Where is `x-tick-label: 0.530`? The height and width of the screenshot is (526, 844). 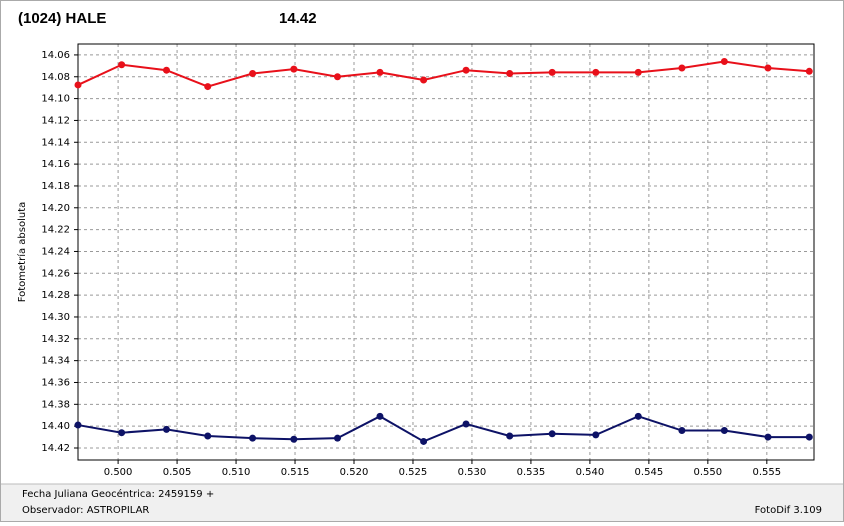
x-tick-label: 0.530 is located at coordinates (472, 472).